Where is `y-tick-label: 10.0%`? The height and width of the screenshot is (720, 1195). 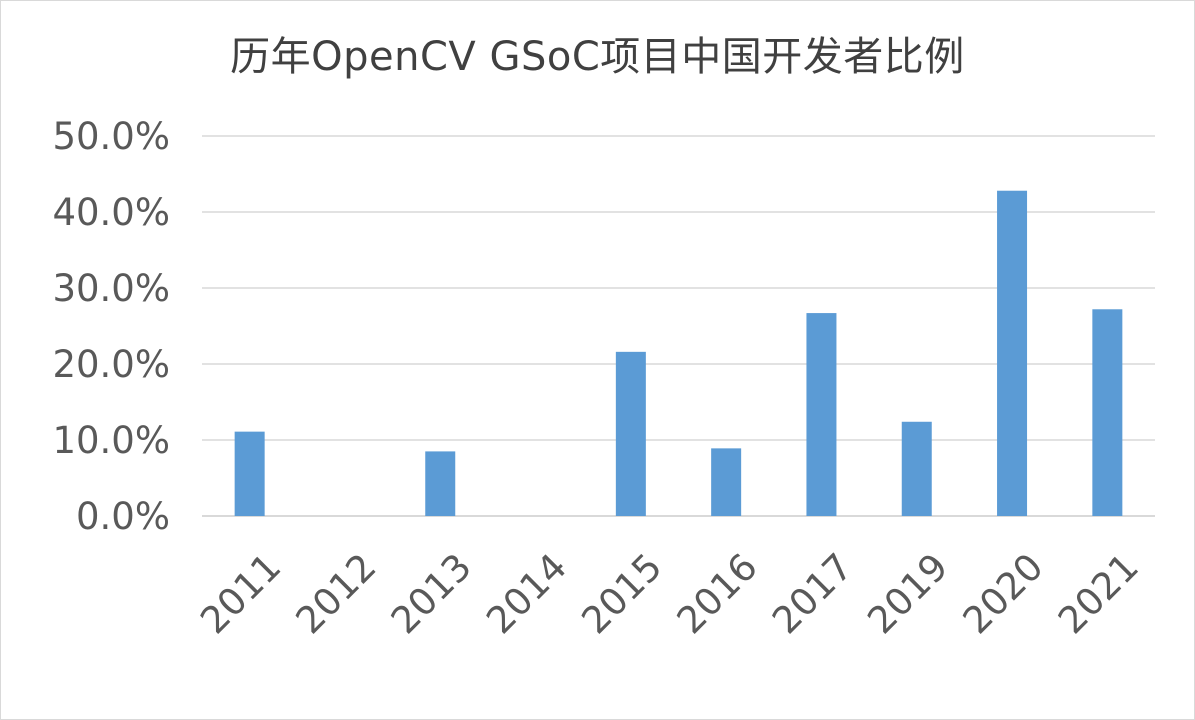 y-tick-label: 10.0% is located at coordinates (111, 440).